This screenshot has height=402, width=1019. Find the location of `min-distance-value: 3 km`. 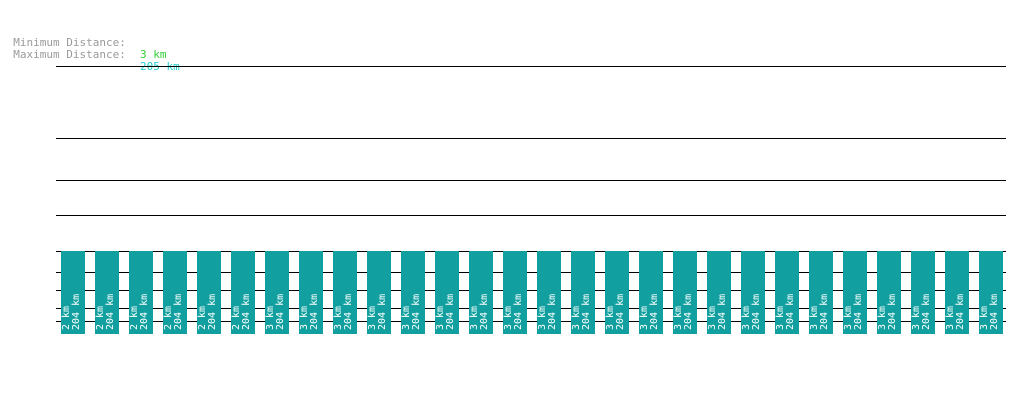

min-distance-value: 3 km is located at coordinates (153, 54).